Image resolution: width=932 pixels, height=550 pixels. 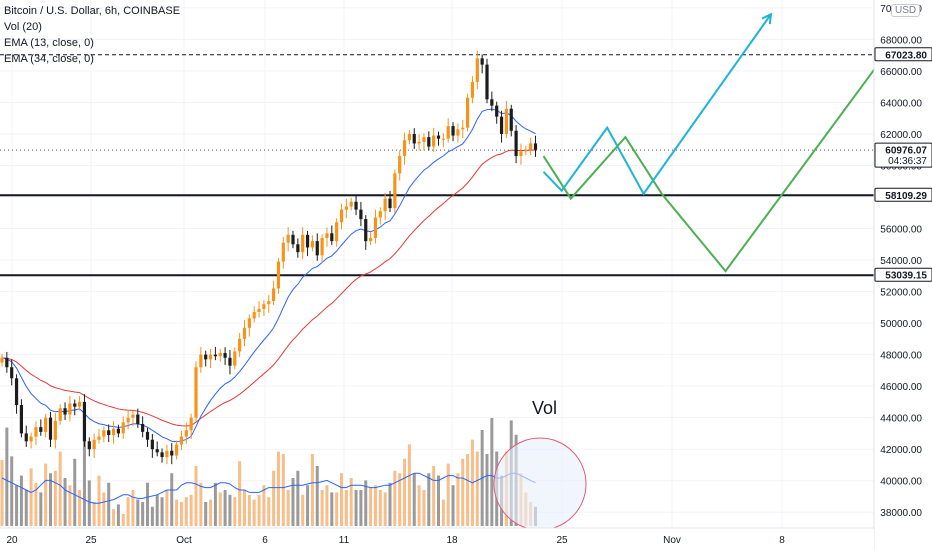 I want to click on vol-legend: Vol (20), so click(x=23, y=27).